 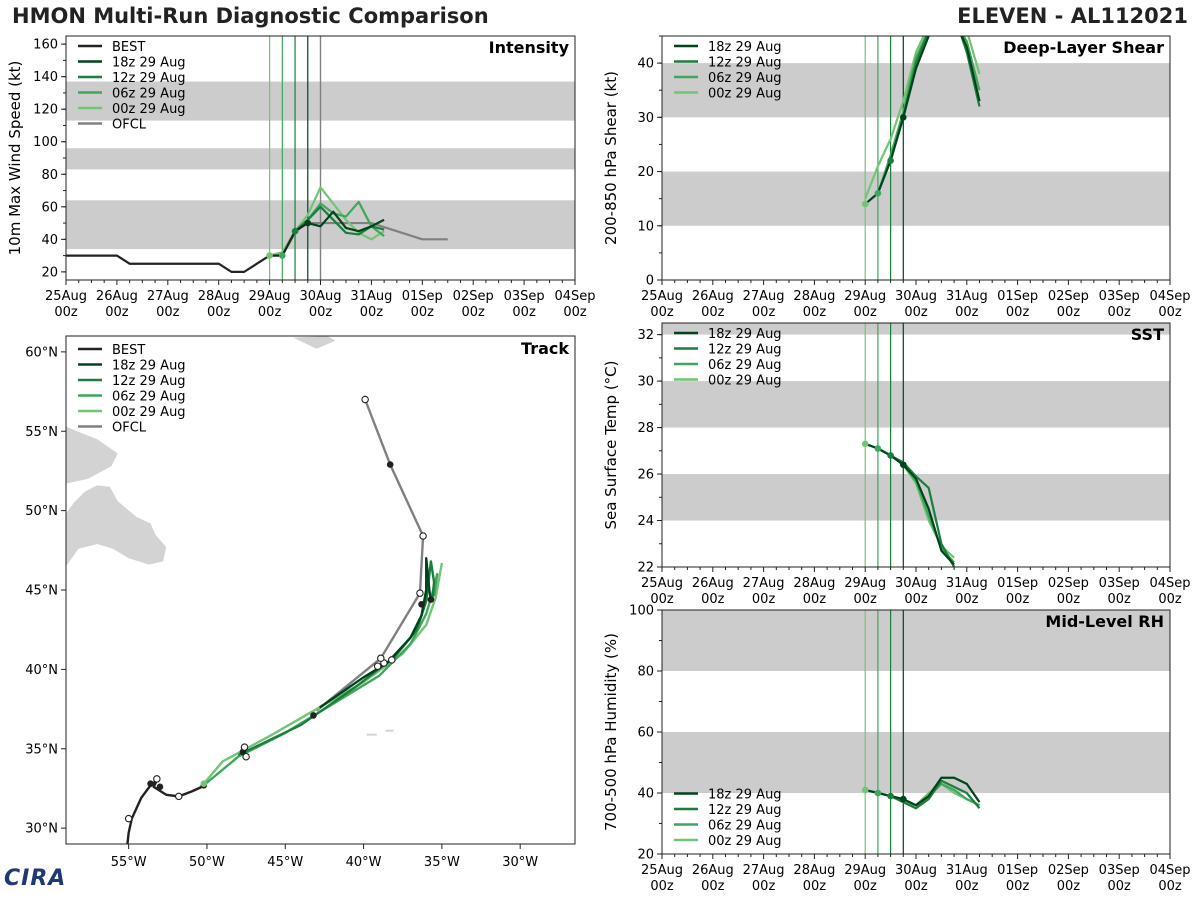 What do you see at coordinates (377, 666) in the screenshot?
I see `track-fix-open-12z-29-aug` at bounding box center [377, 666].